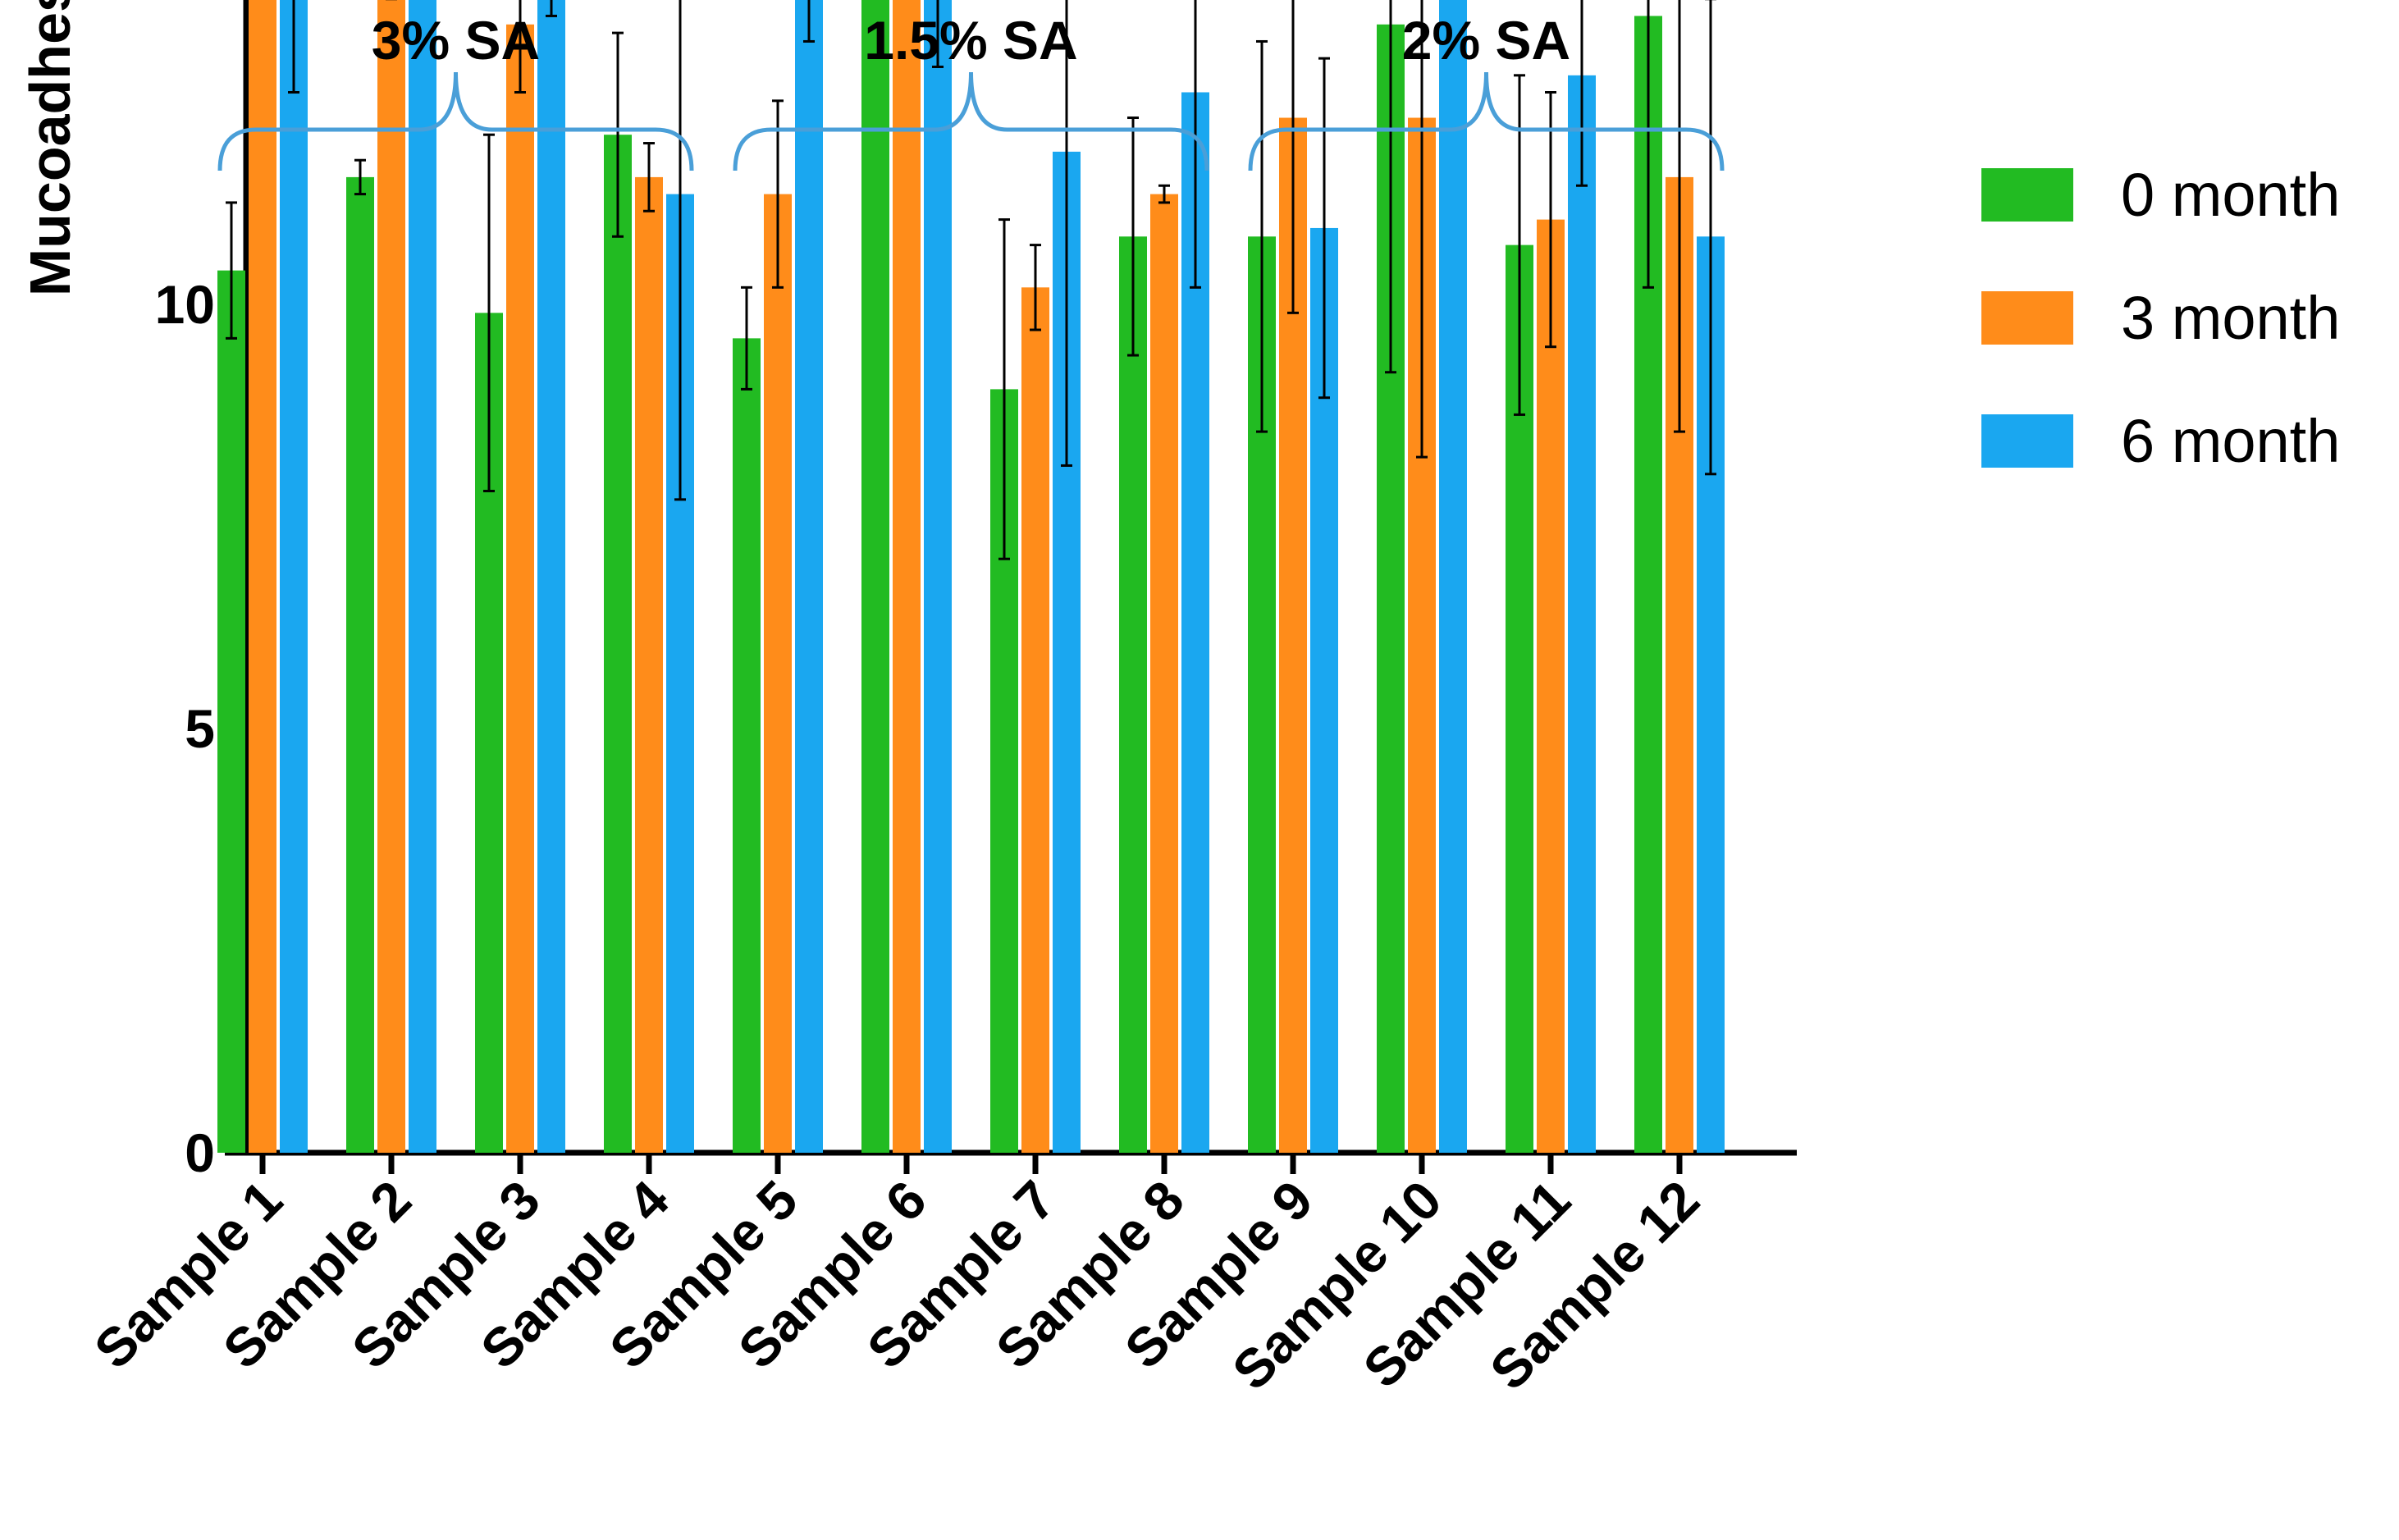 The width and height of the screenshot is (2399, 1540). What do you see at coordinates (1486, 40) in the screenshot?
I see `group-label: 2% SA` at bounding box center [1486, 40].